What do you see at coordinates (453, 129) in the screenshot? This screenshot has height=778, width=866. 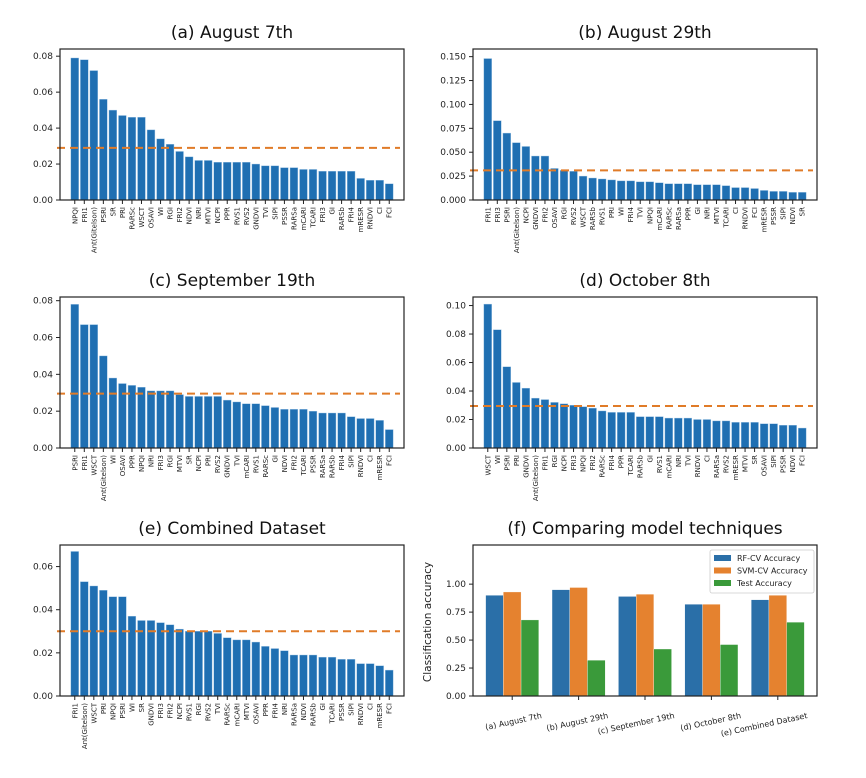 I see `y-tick-label: 0.075` at bounding box center [453, 129].